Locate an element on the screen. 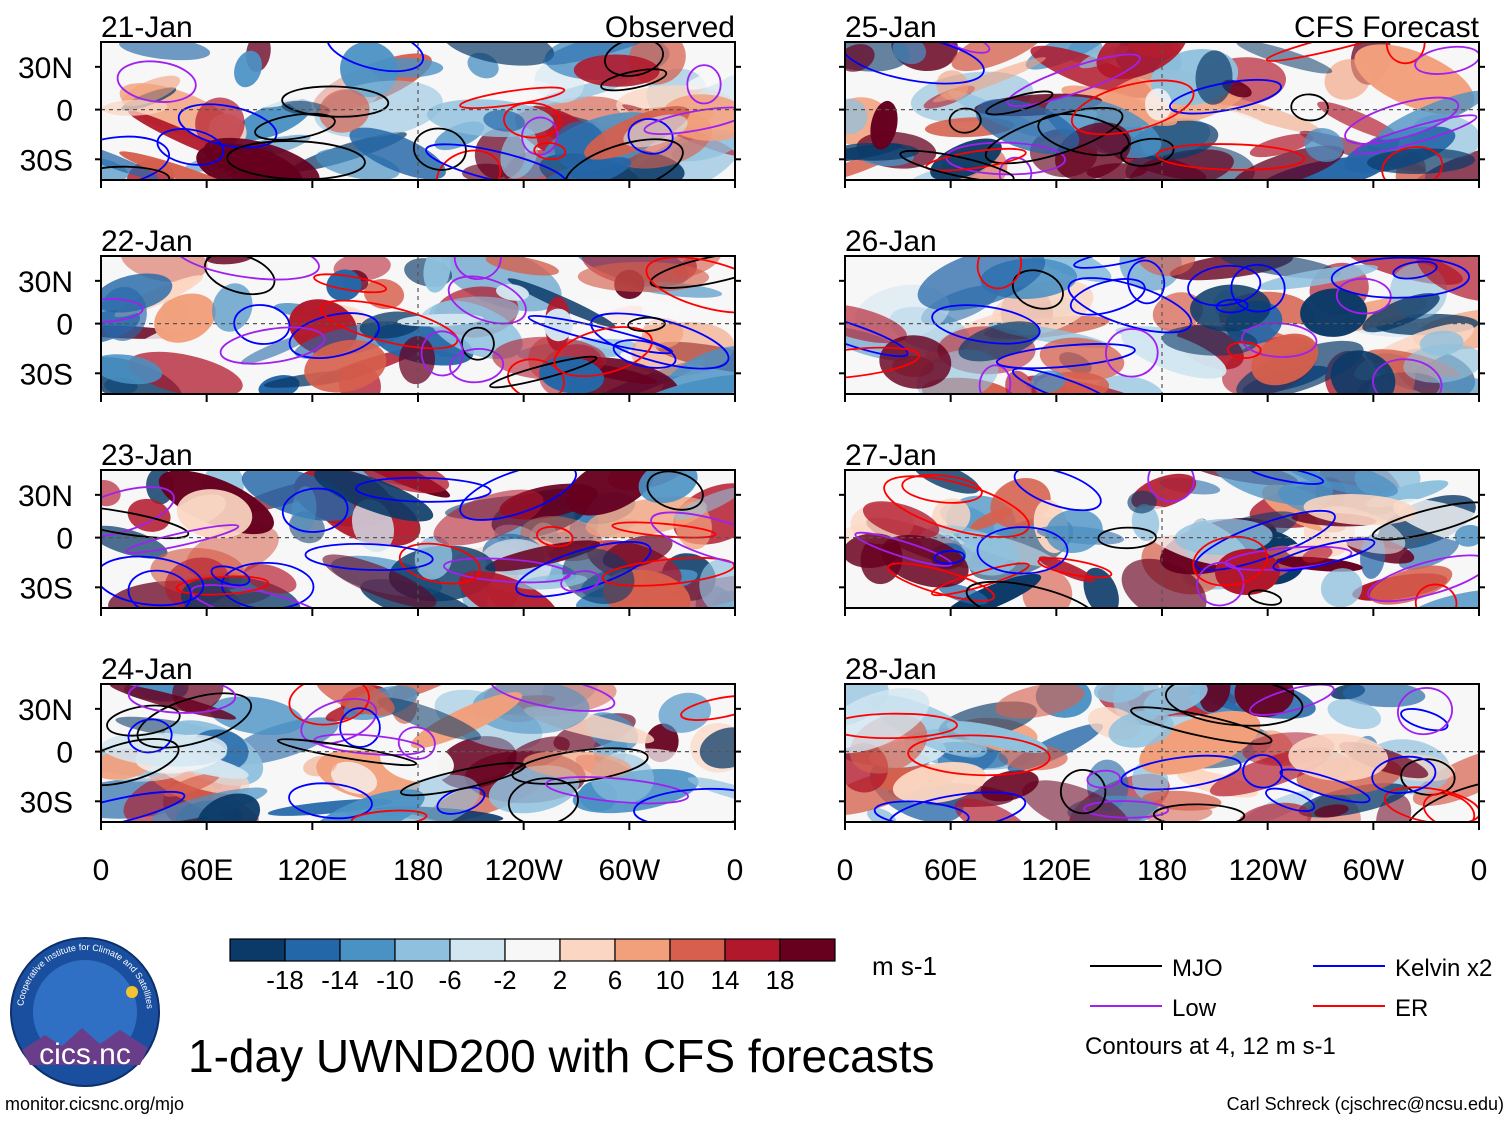 The image size is (1510, 1121). map-panel-23-Jan: 23-Jan 30N 0 30S is located at coordinates (379, 527).